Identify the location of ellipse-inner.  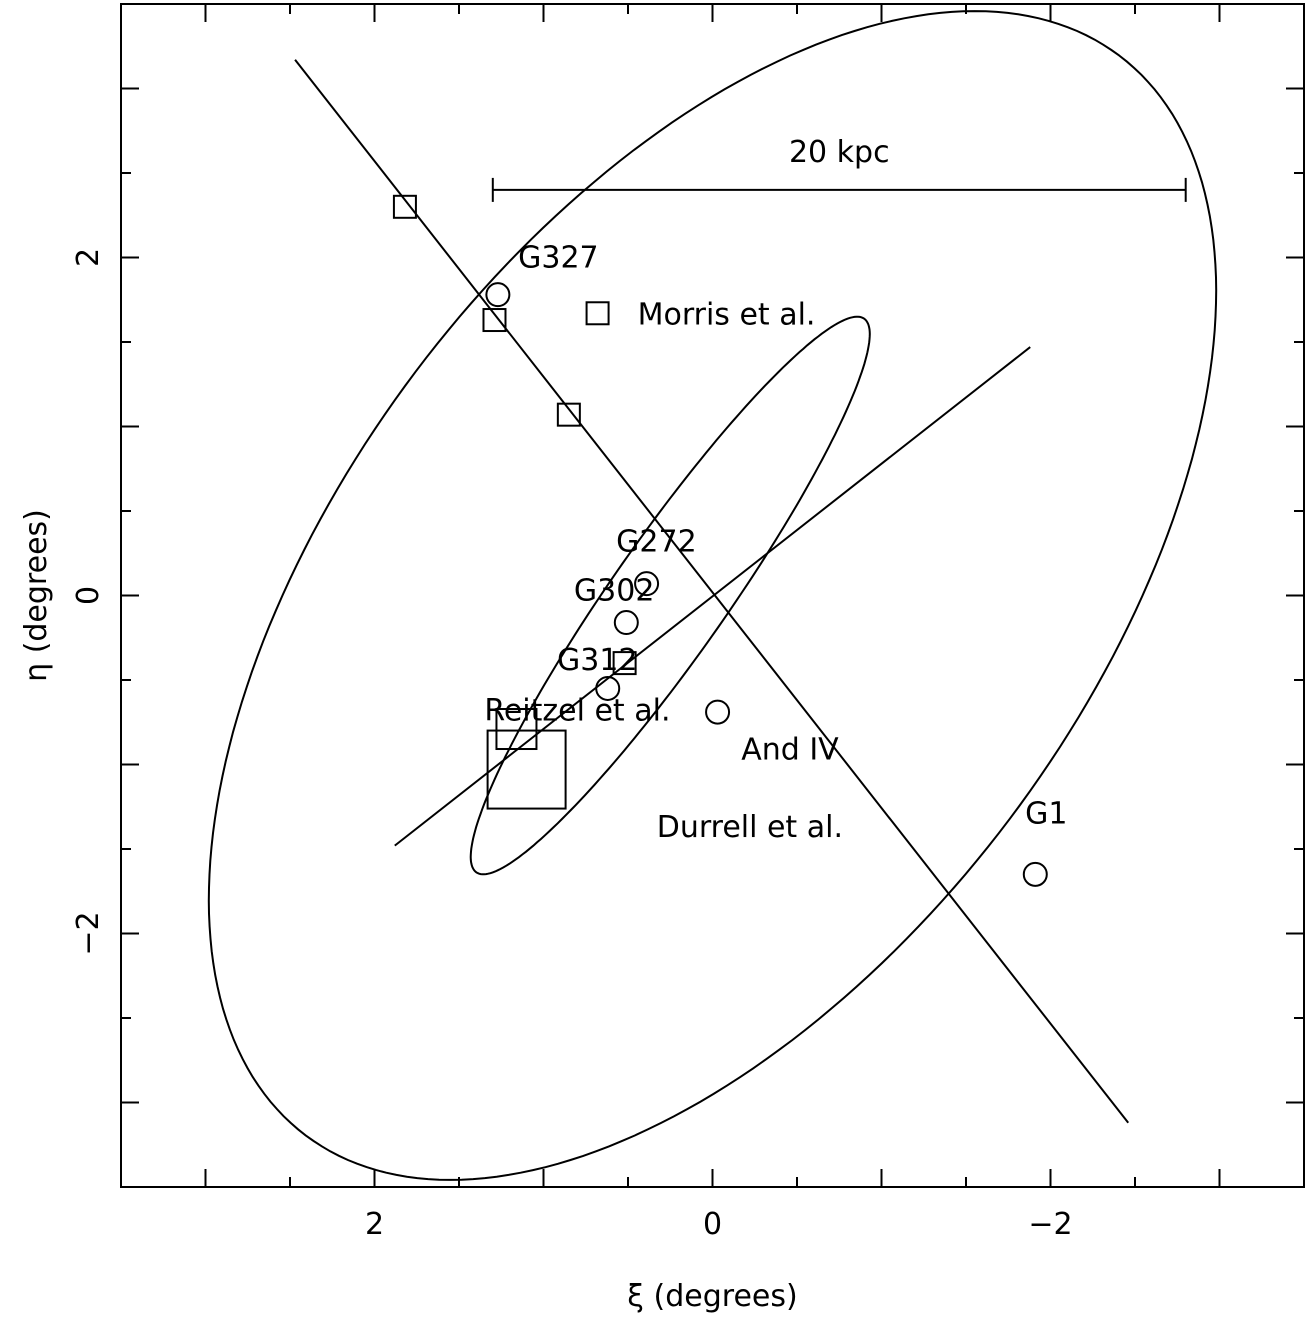
(670, 595).